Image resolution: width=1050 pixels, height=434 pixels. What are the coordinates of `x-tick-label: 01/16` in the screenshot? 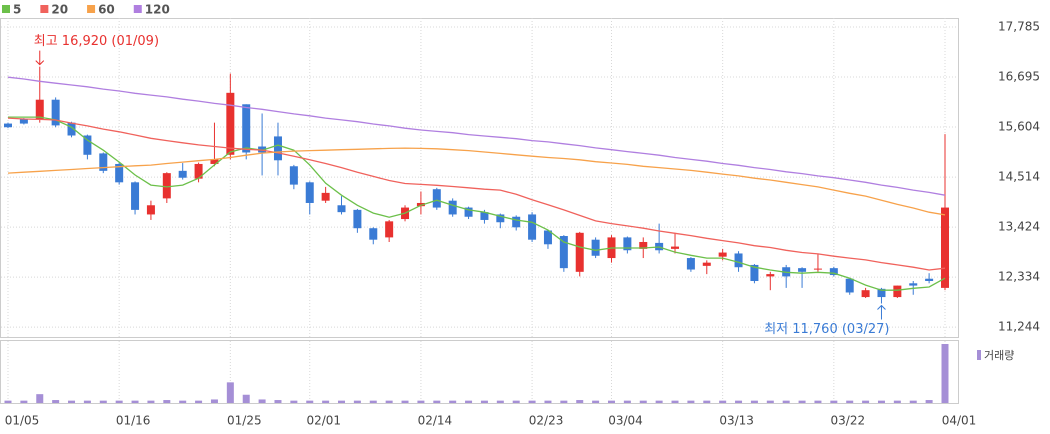 It's located at (133, 421).